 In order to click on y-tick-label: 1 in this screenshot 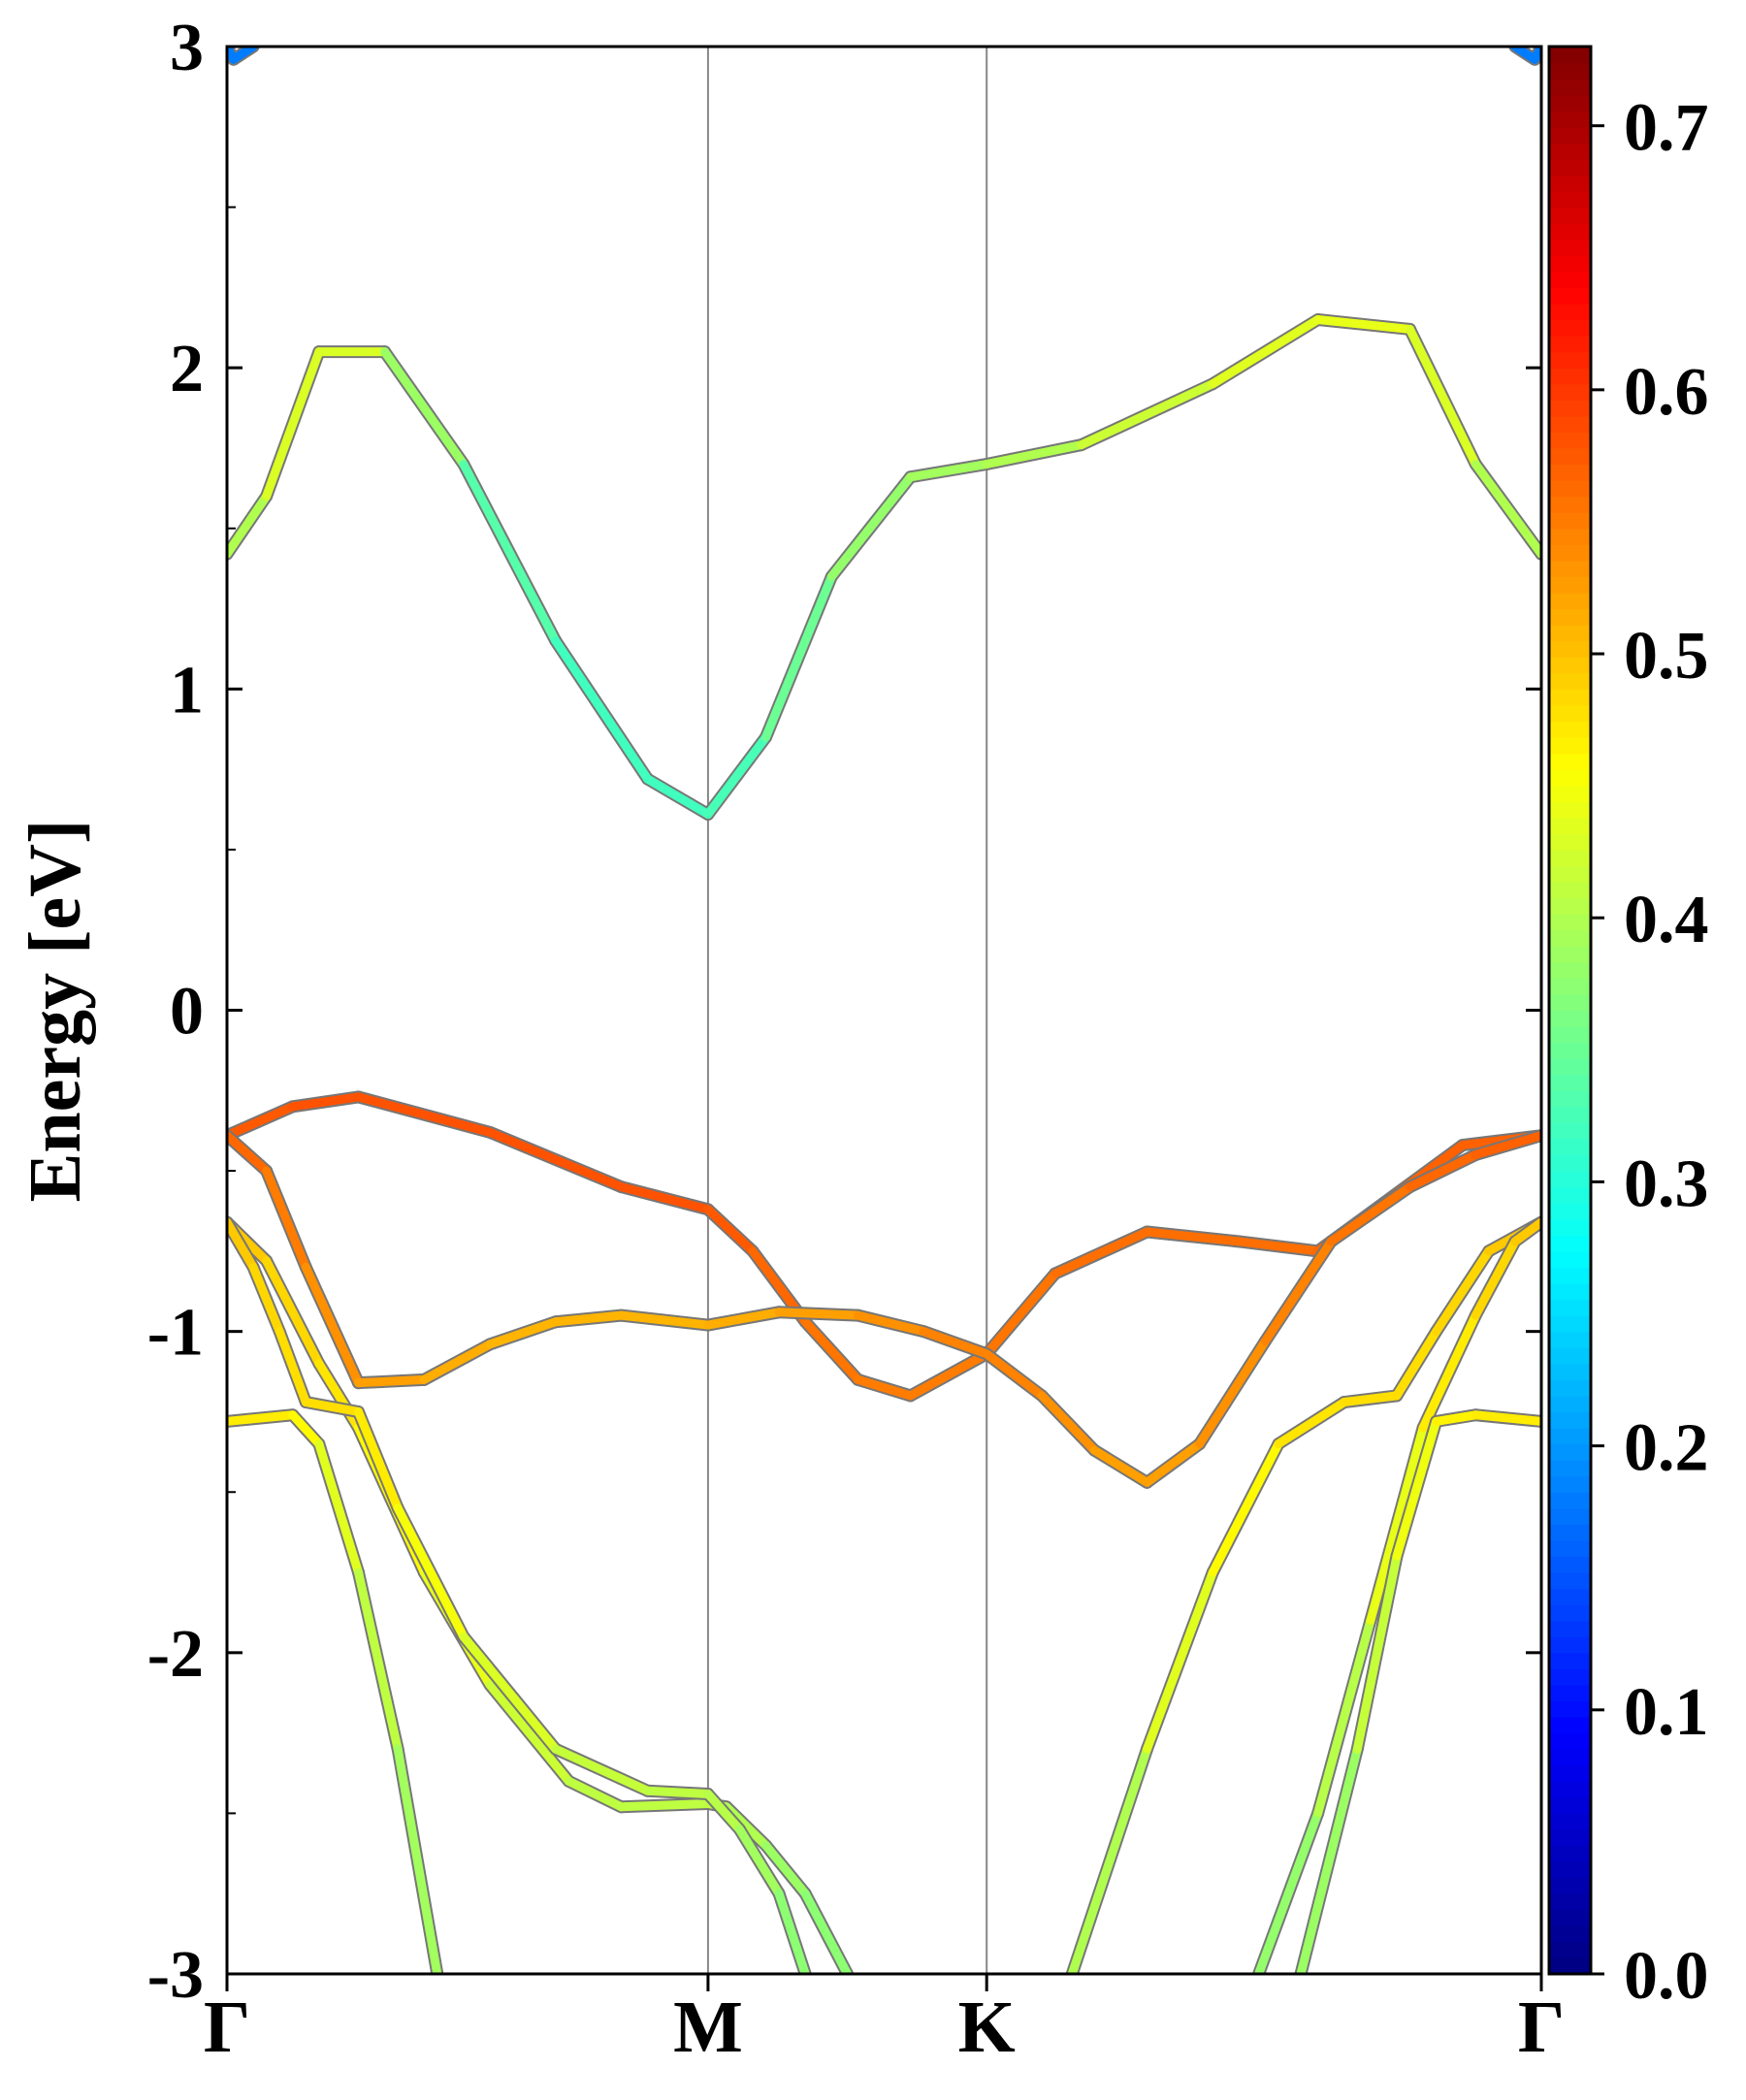, I will do `click(187, 690)`.